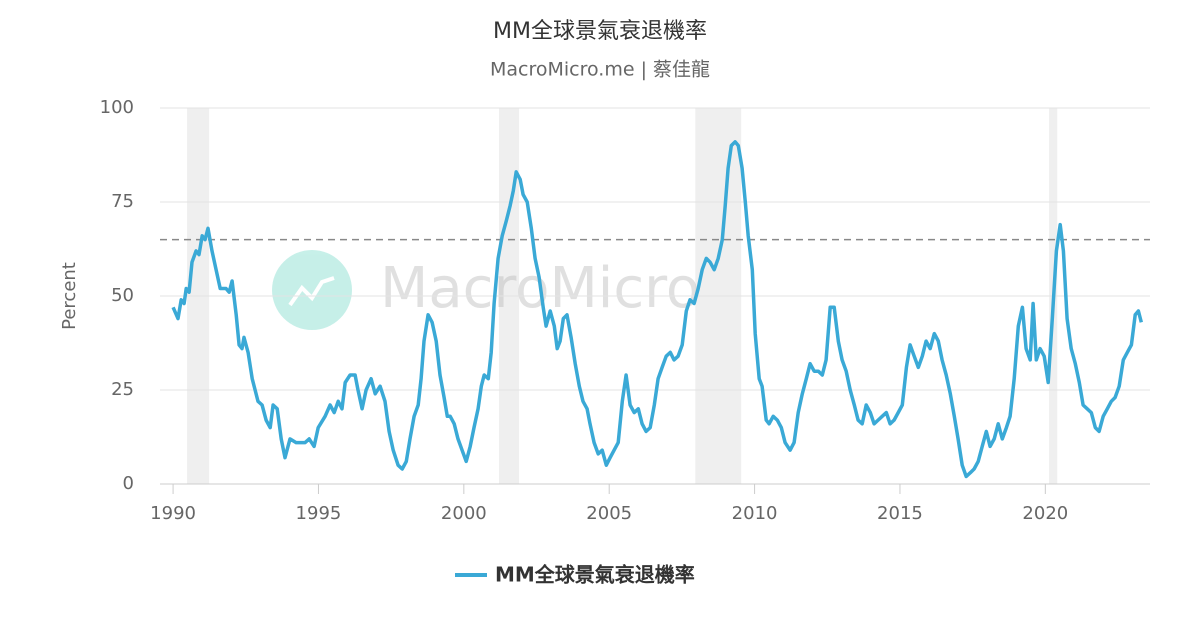 The height and width of the screenshot is (630, 1200). What do you see at coordinates (319, 513) in the screenshot?
I see `x-tick-label: 1995` at bounding box center [319, 513].